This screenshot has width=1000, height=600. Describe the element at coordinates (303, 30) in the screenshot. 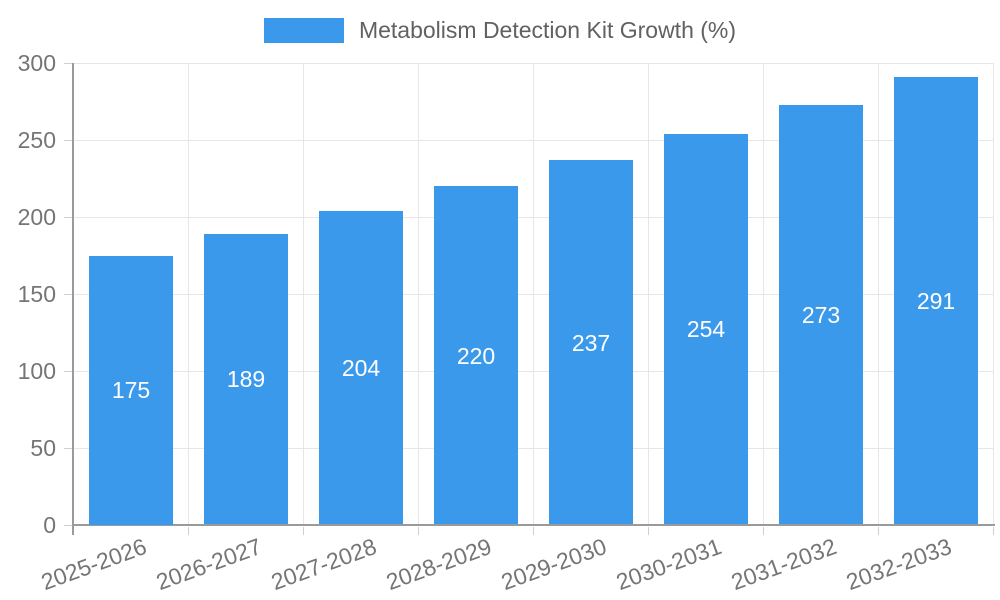

I see `legend-swatch` at that location.